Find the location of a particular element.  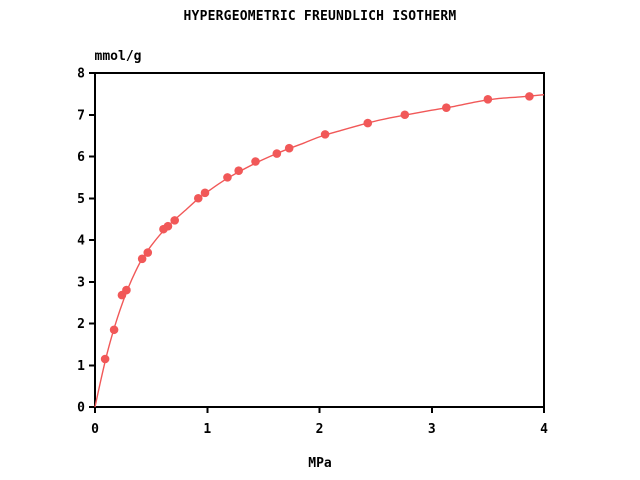

x-tick-label: 0 is located at coordinates (95, 429).